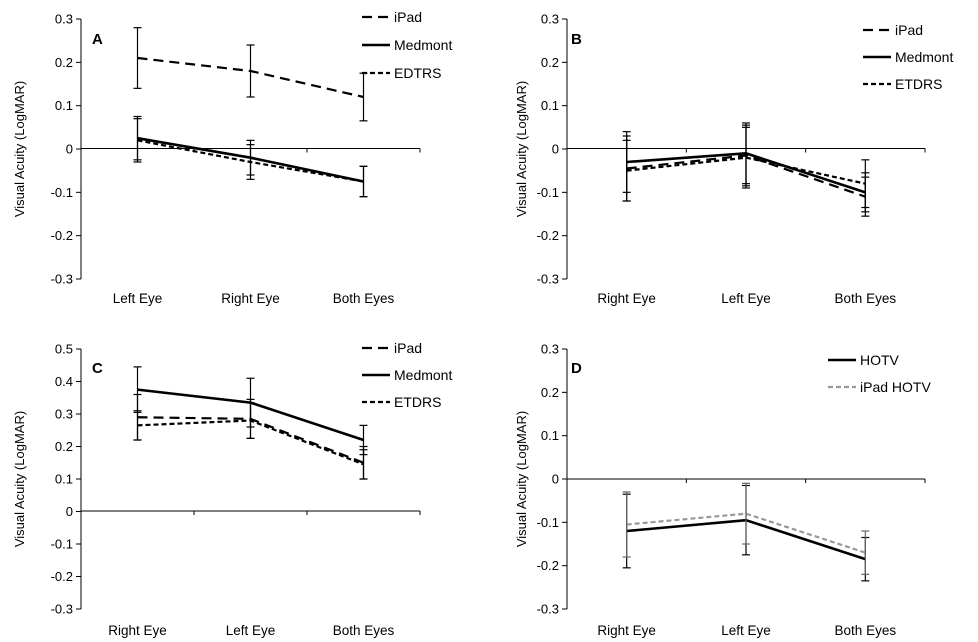  What do you see at coordinates (417, 73) in the screenshot?
I see `legend-label: EDTRS` at bounding box center [417, 73].